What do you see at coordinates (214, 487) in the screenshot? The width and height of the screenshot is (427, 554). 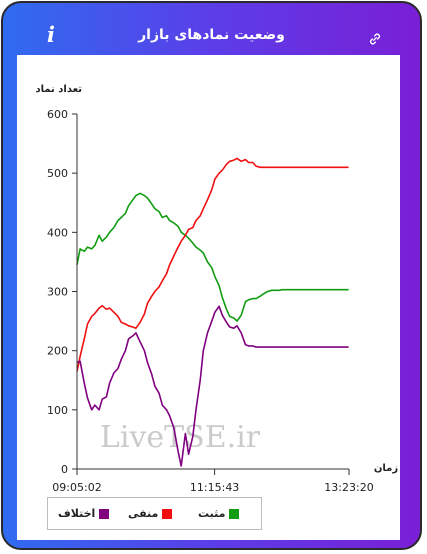 I see `x-tick-label: 11:15:43` at bounding box center [214, 487].